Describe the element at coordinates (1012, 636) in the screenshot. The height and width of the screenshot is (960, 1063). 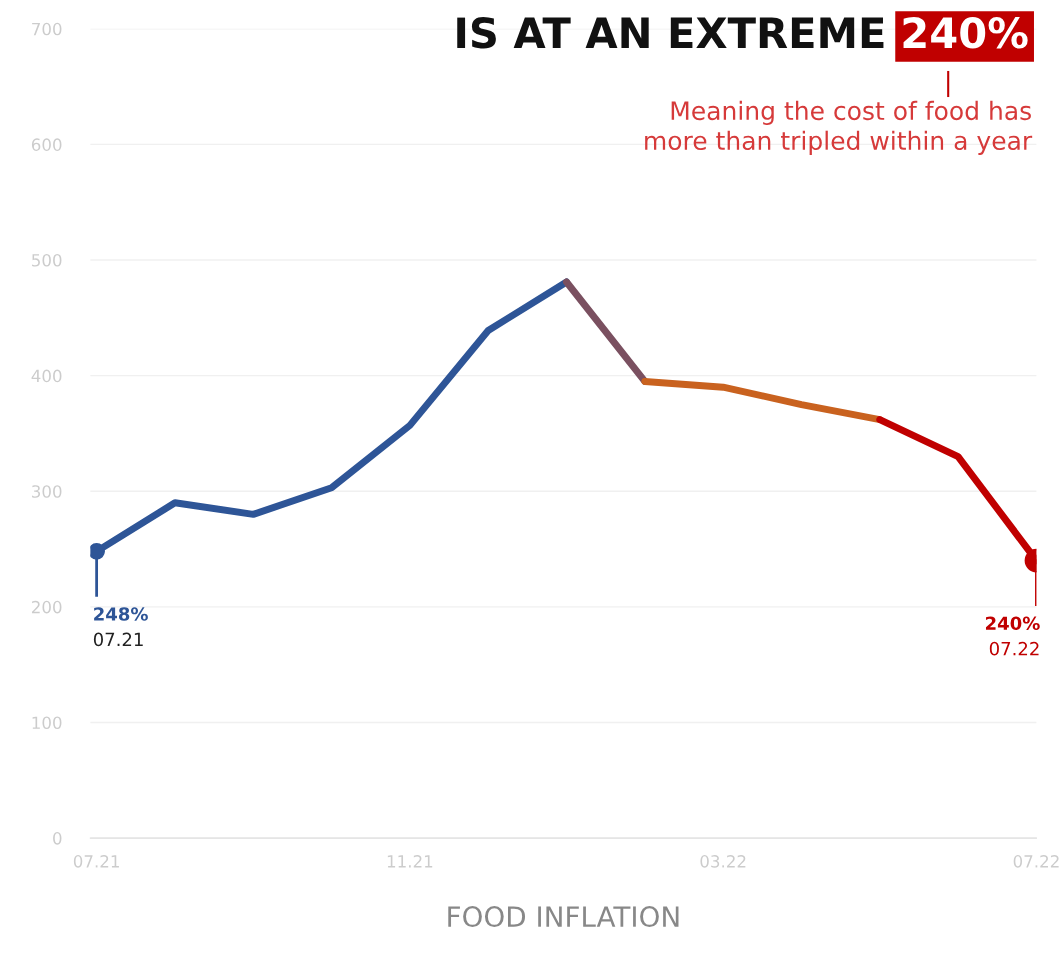
I see `annotation: 240% 07.22` at that location.